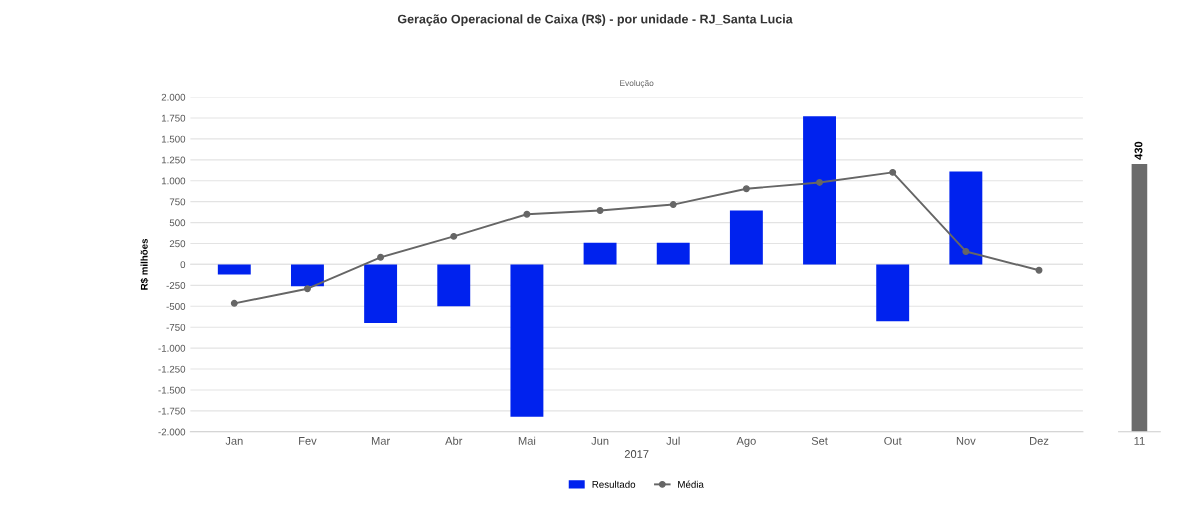  What do you see at coordinates (177, 202) in the screenshot?
I see `y-tick-label: 750` at bounding box center [177, 202].